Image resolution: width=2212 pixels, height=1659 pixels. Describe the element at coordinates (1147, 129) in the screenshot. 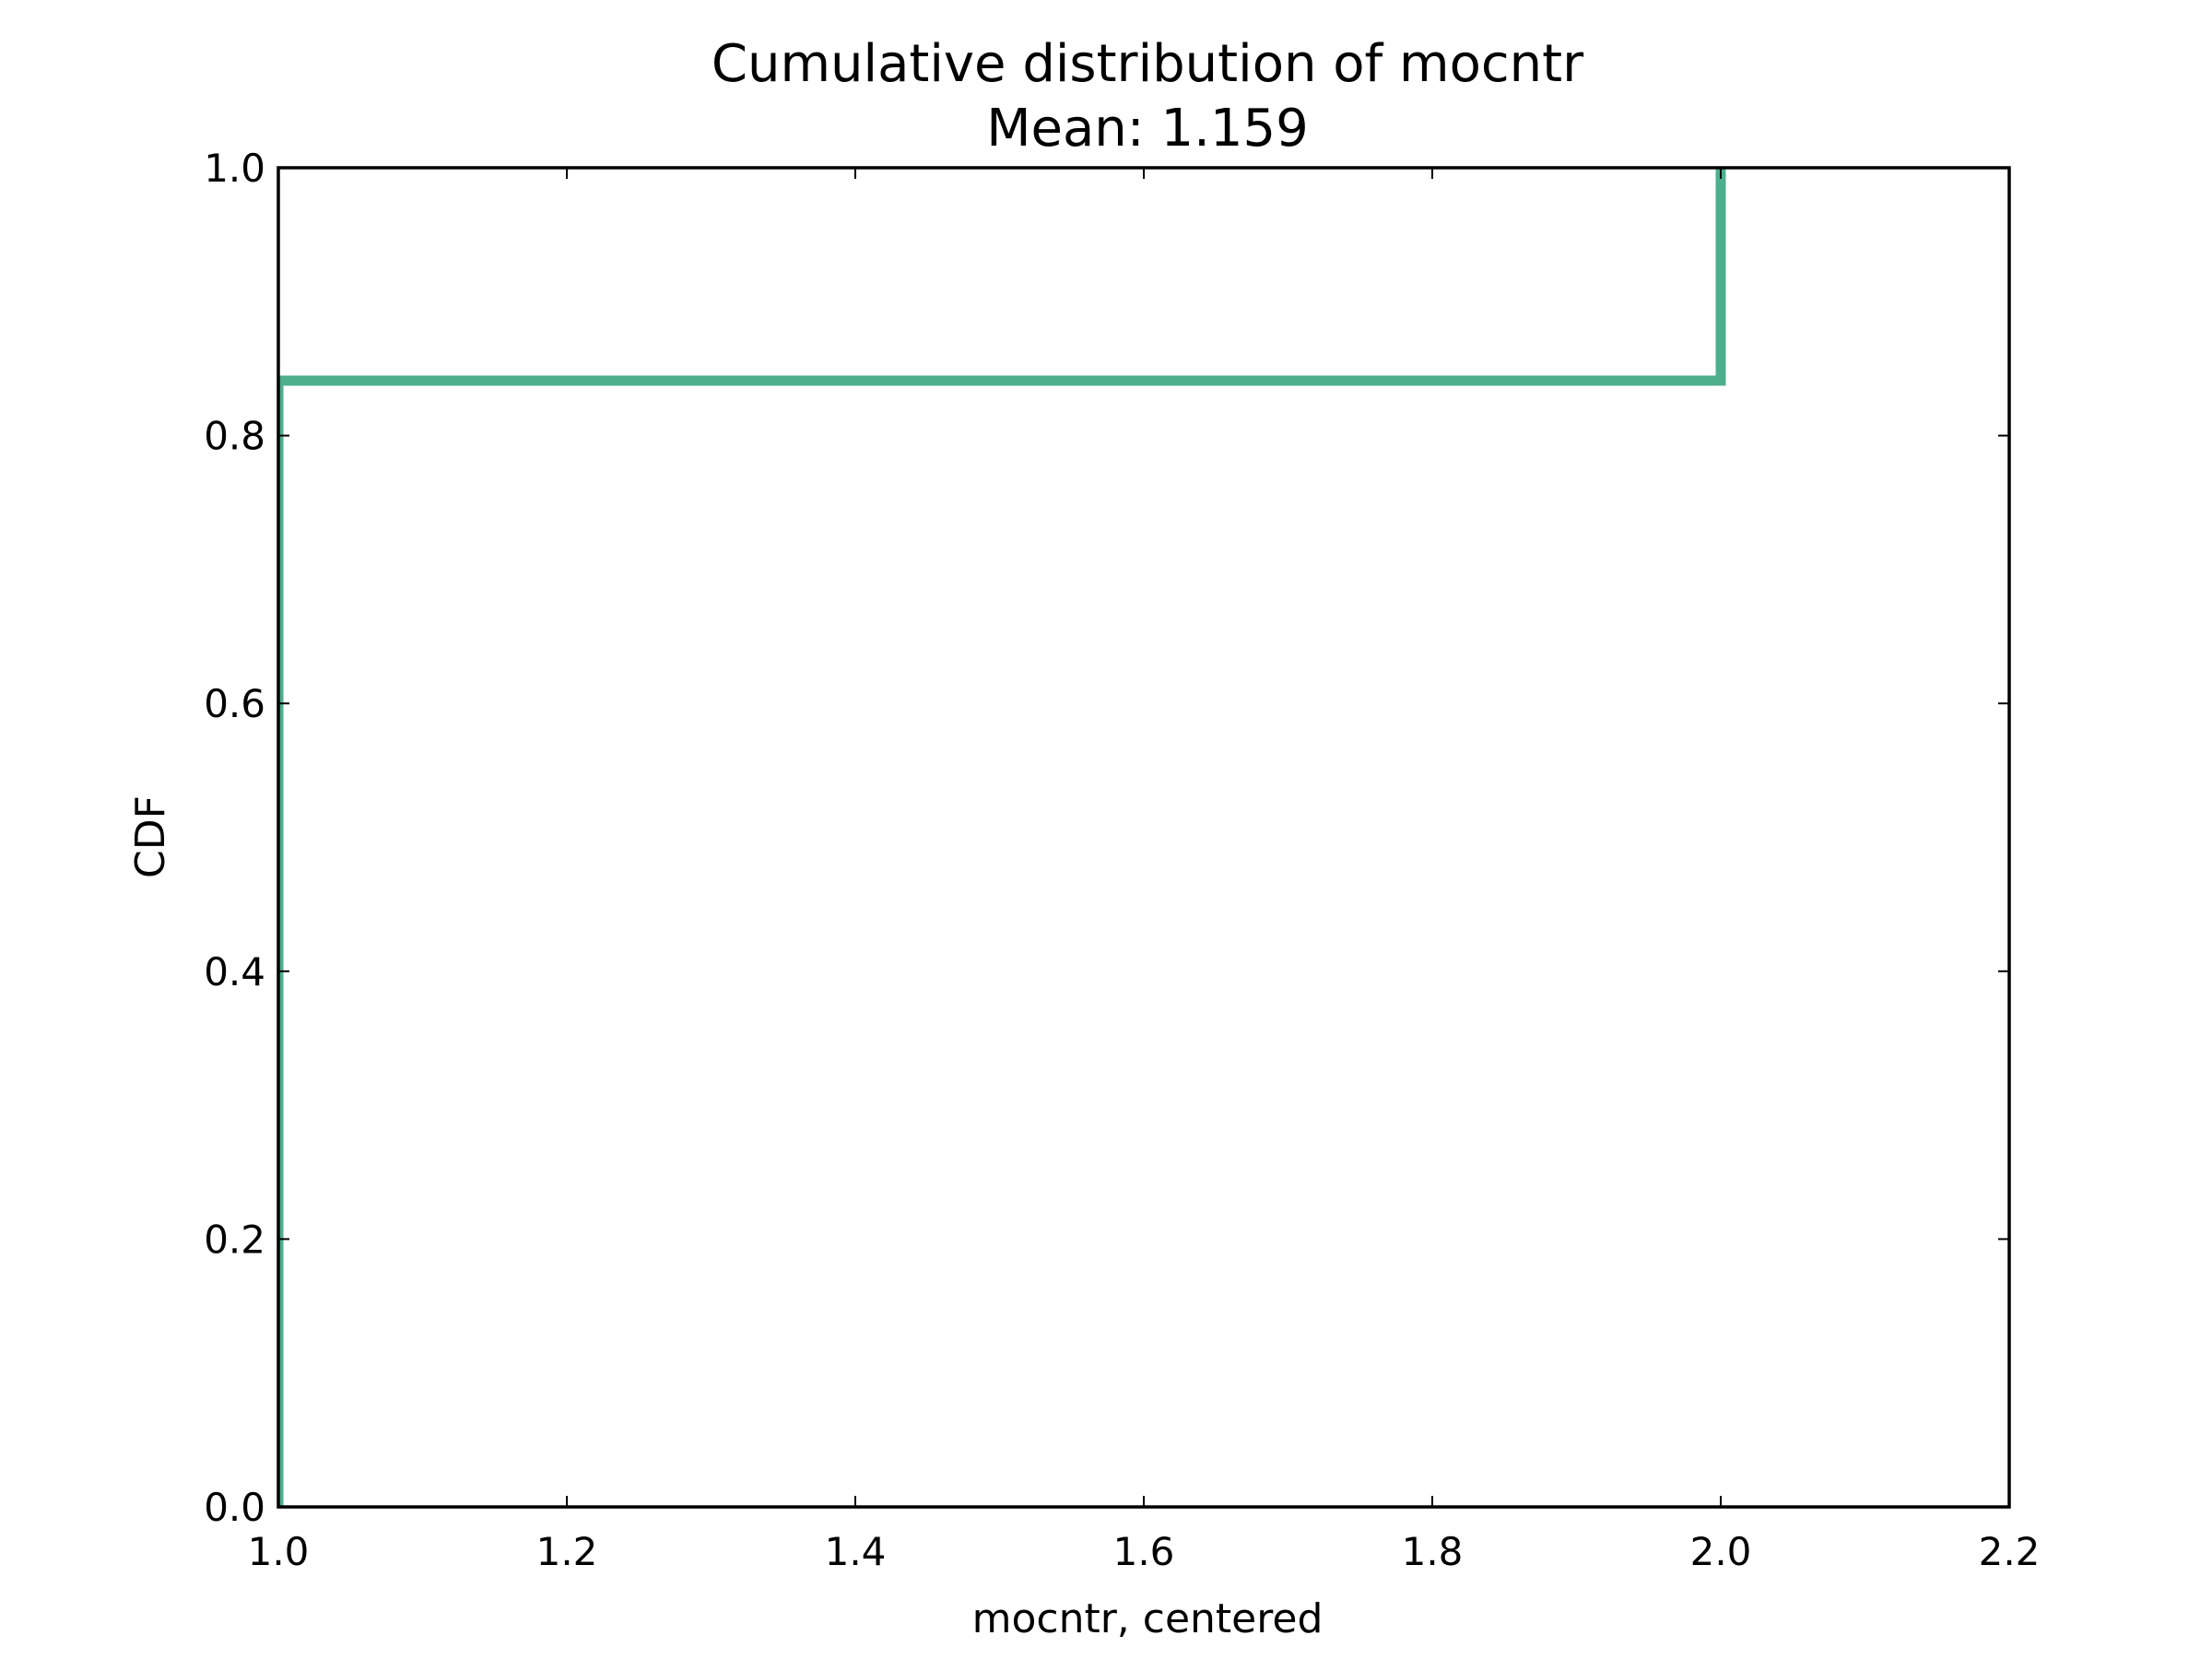

I see `chart-subtitle: Mean: 1.159` at that location.